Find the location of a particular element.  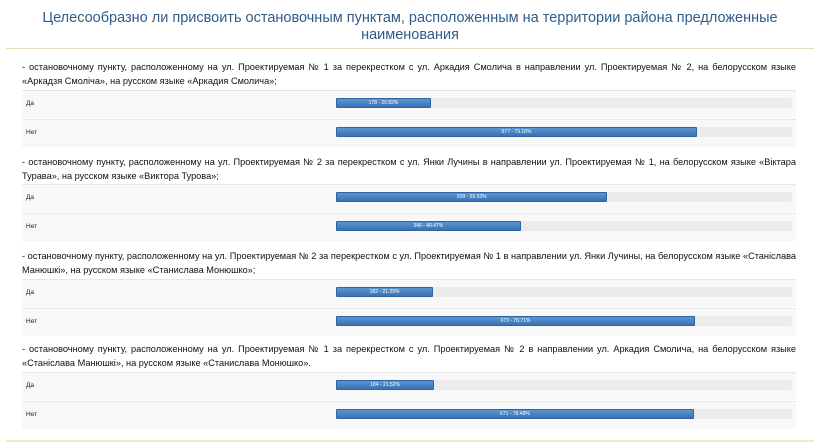

bottom-divider is located at coordinates (410, 441).